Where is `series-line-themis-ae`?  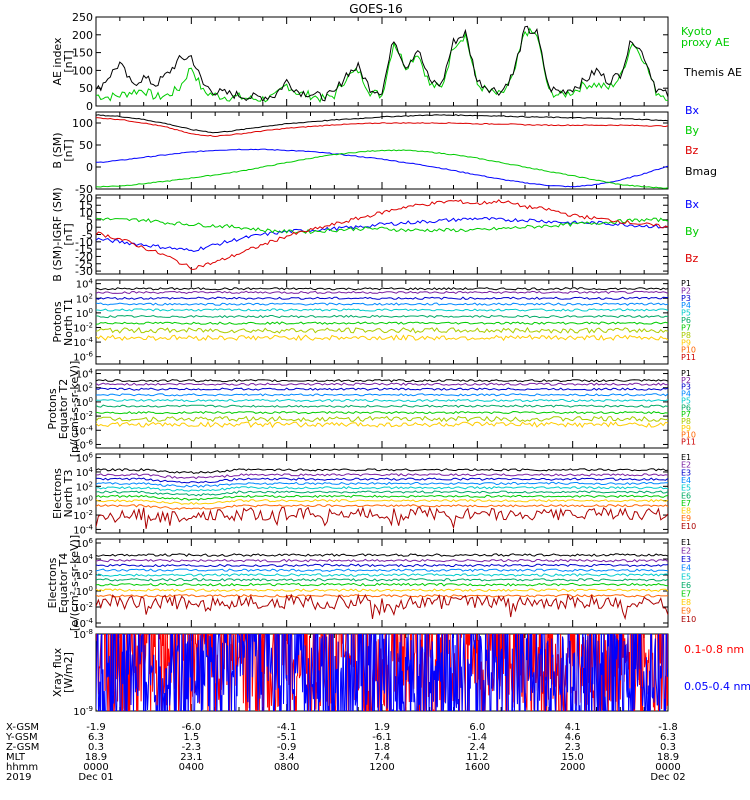 series-line-themis-ae is located at coordinates (382, 64).